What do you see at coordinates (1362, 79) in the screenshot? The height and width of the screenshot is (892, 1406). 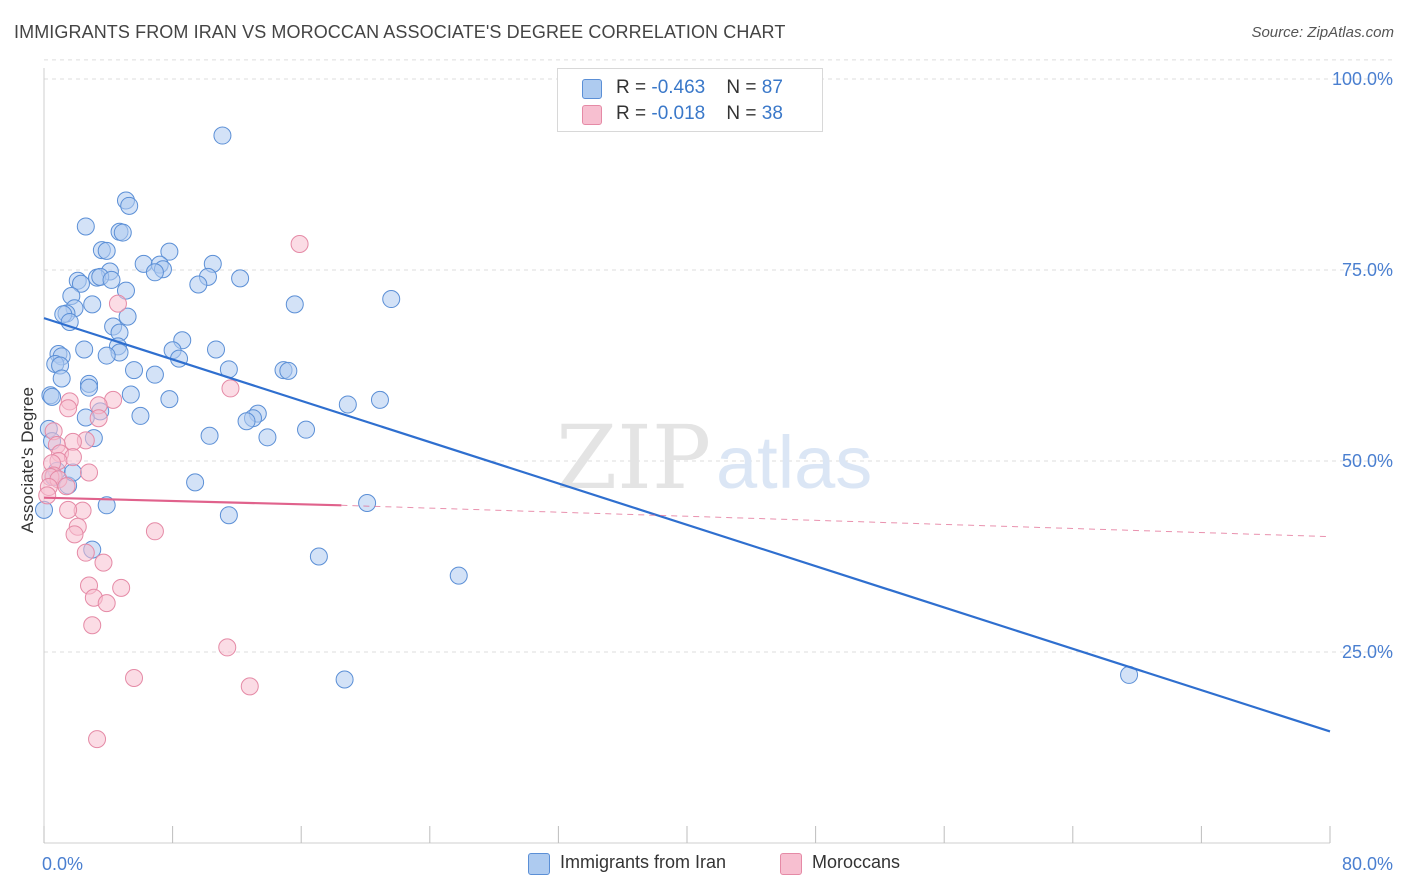 I see `y-tick-label: 100.0%` at bounding box center [1362, 79].